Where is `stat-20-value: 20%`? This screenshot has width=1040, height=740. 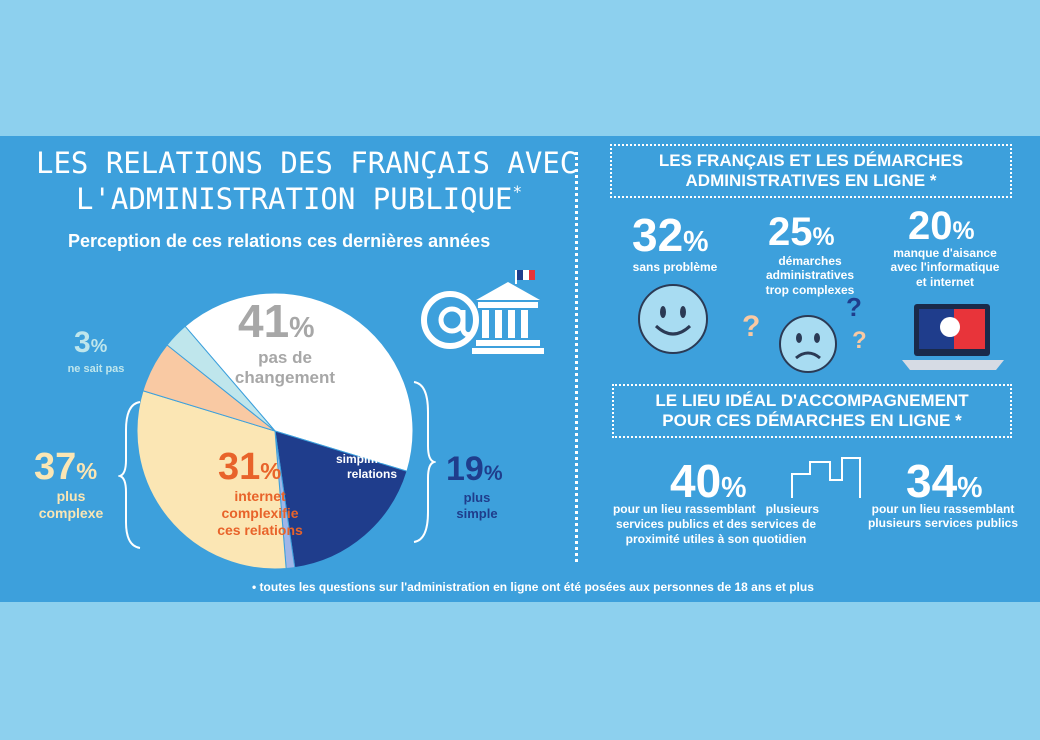
stat-20-value: 20% is located at coordinates (941, 226).